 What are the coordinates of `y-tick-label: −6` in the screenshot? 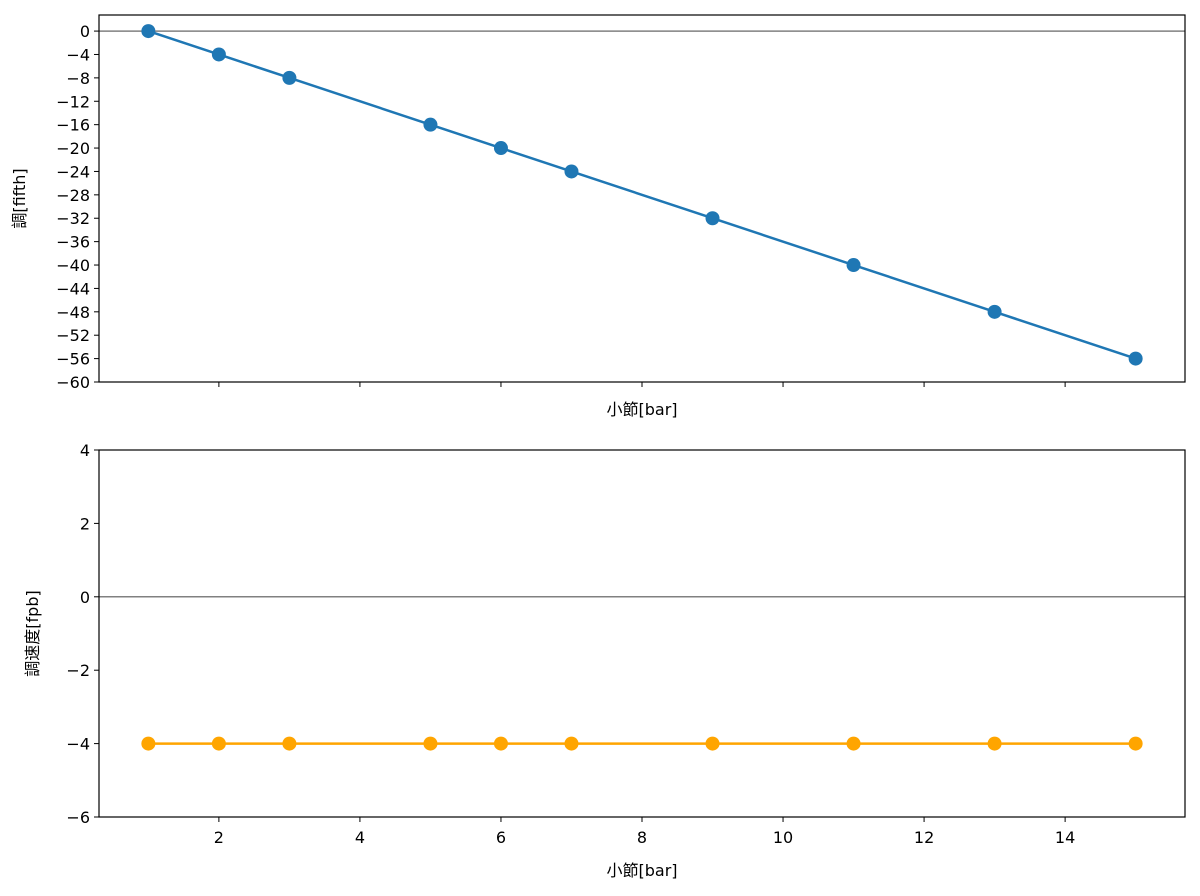 It's located at (78, 817).